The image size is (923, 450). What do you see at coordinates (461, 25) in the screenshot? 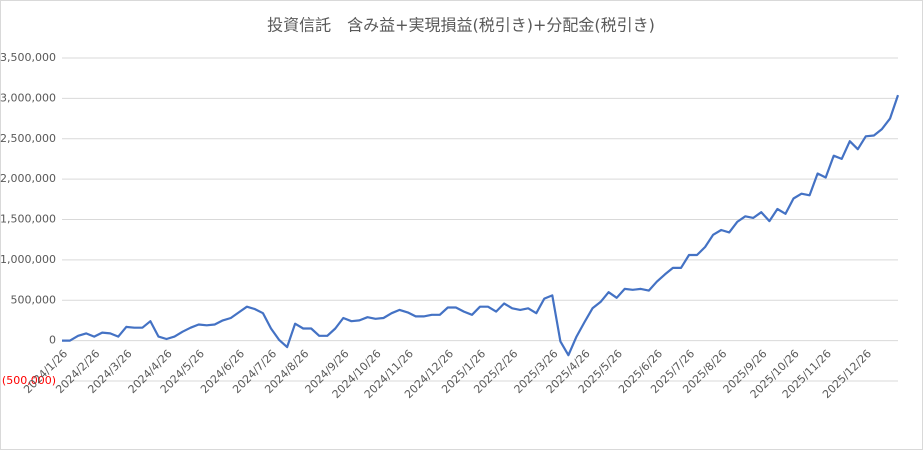
I see `chart-title: 投資信託 含み益+実現損益(税引き)+分配金(税引き)` at bounding box center [461, 25].